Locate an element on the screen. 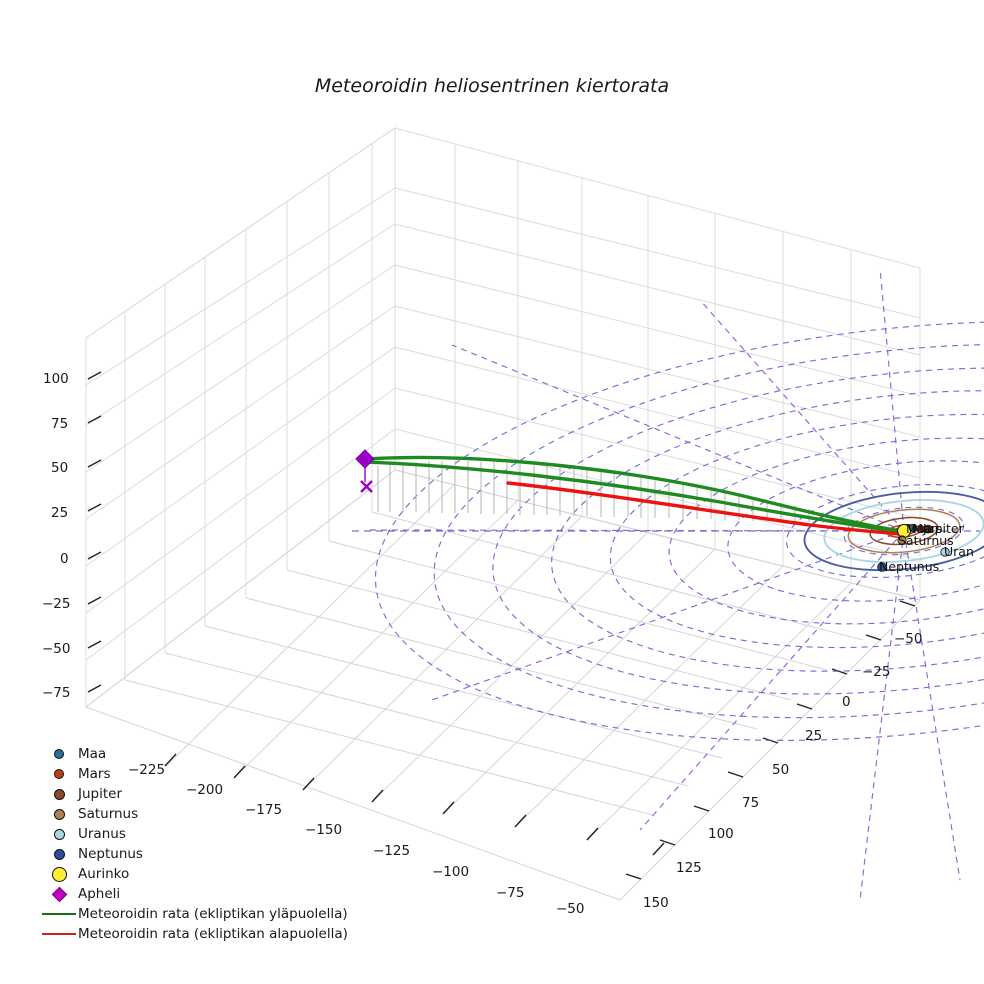  marker-jupiter is located at coordinates (928, 529).